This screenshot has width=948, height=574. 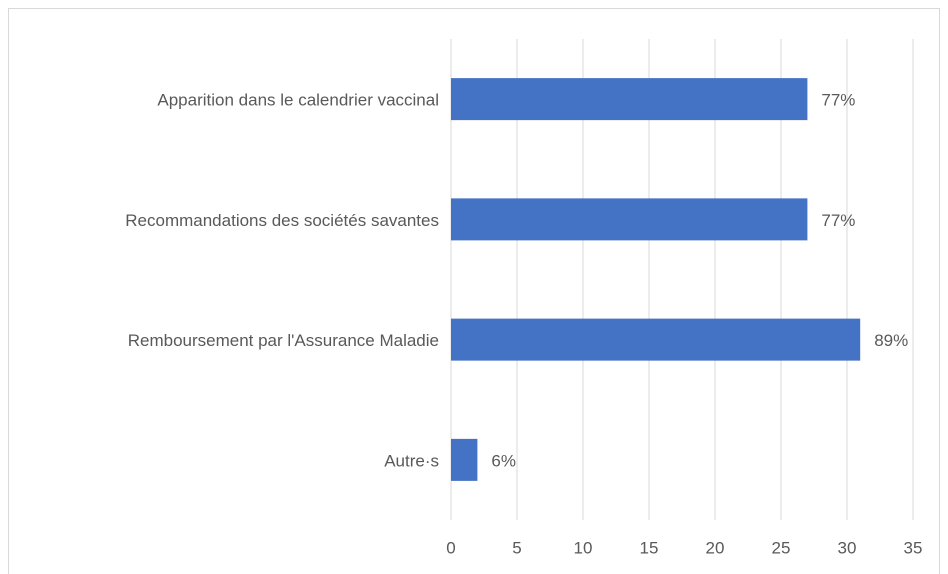 What do you see at coordinates (516, 547) in the screenshot?
I see `x-tick-label: 5` at bounding box center [516, 547].